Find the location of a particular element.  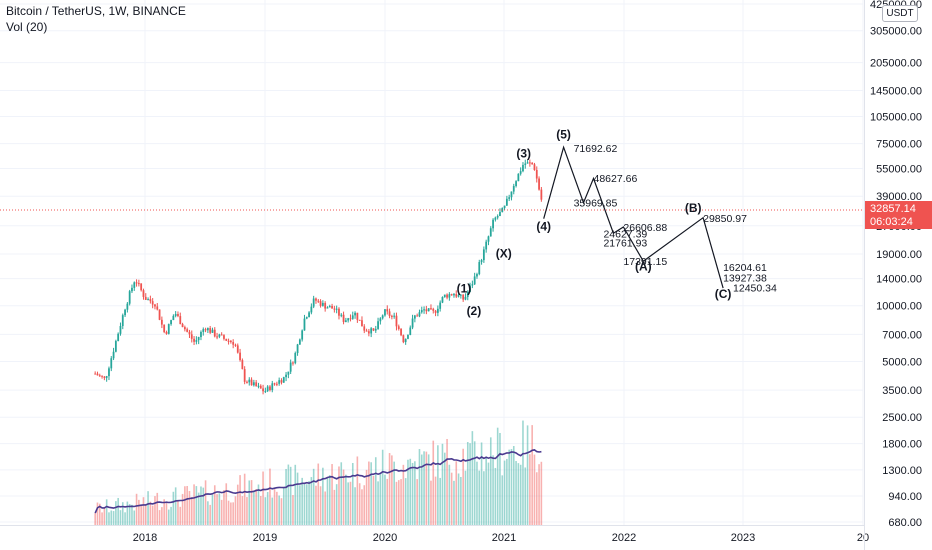

price-tick-label: 680.00 is located at coordinates (905, 523).